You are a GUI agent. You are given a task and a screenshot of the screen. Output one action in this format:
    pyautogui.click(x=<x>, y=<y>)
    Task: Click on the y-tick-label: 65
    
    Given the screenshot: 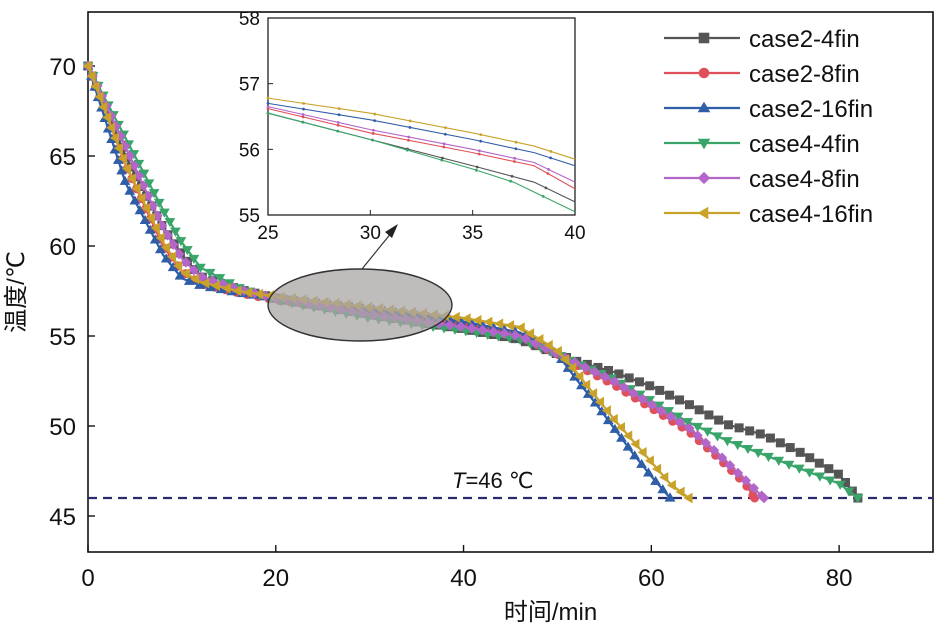 What is the action you would take?
    pyautogui.click(x=62, y=157)
    